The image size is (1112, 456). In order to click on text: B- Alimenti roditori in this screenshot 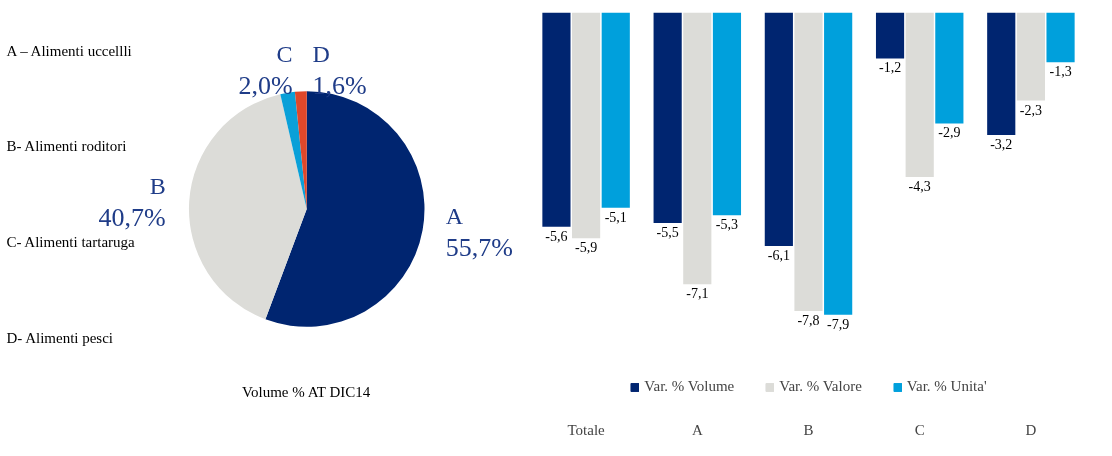, I will do `click(66, 146)`.